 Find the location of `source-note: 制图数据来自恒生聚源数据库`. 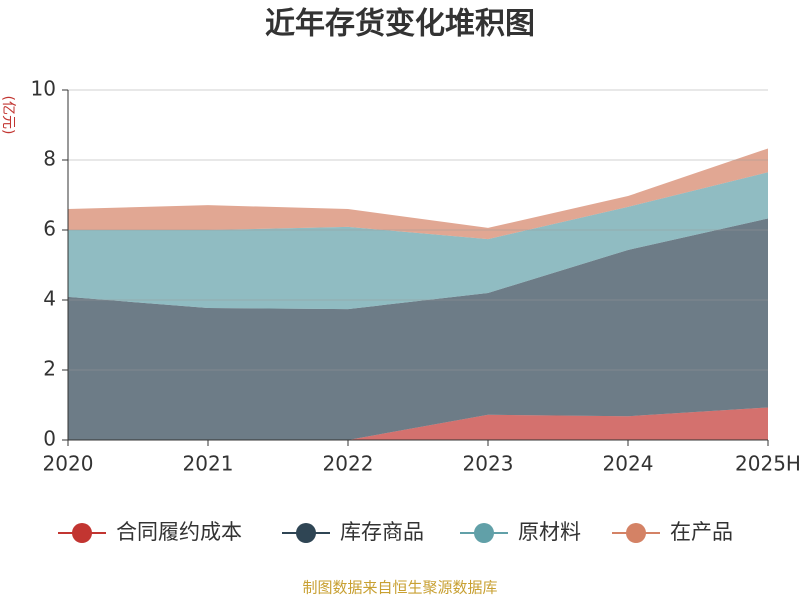

source-note: 制图数据来自恒生聚源数据库 is located at coordinates (399, 588).